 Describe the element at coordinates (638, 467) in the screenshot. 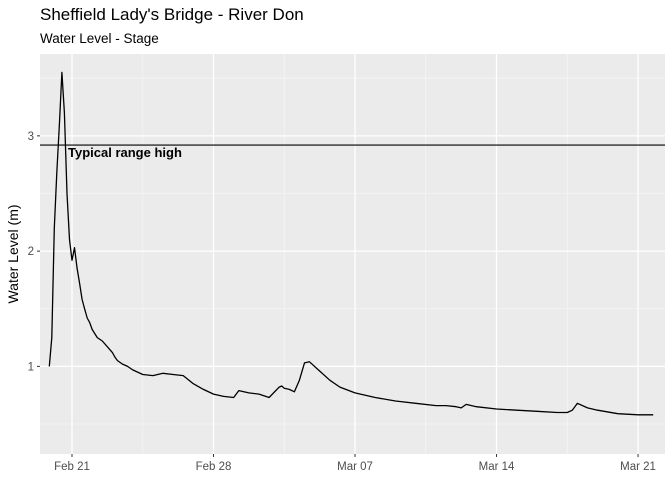

I see `x-tick-label: Mar 21` at that location.